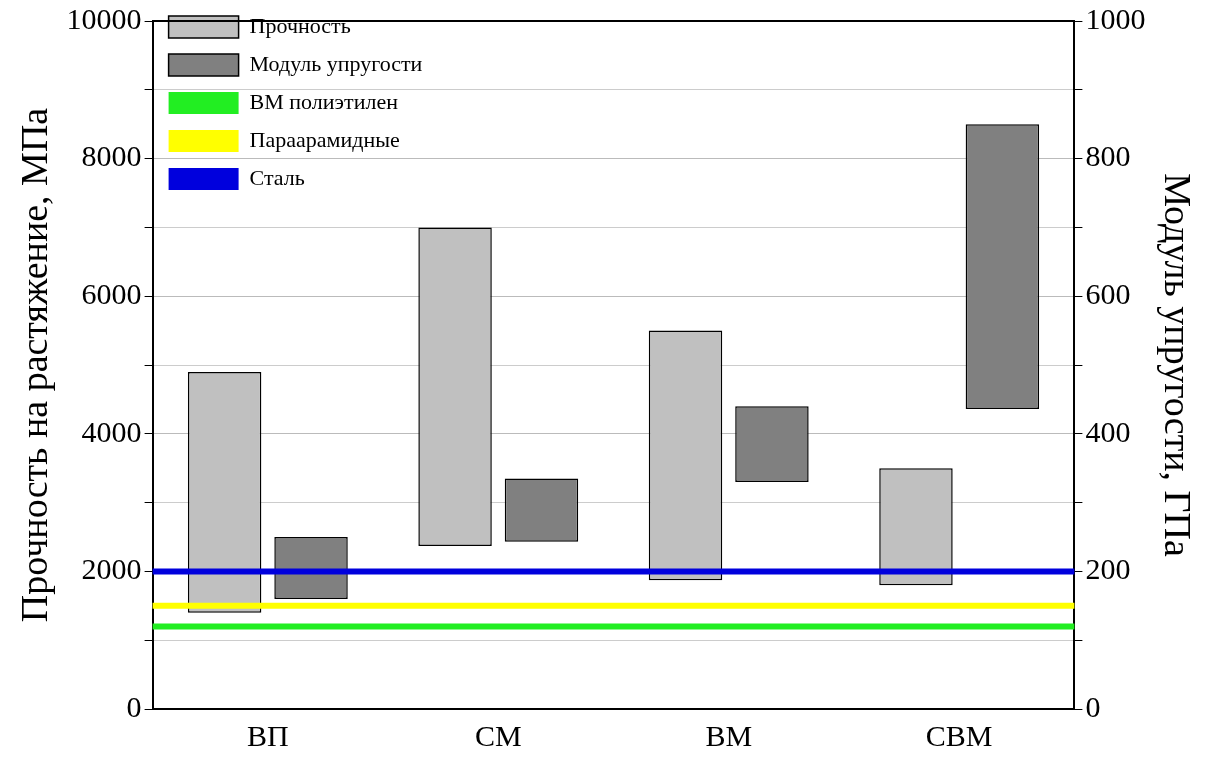 The image size is (1212, 769). Describe the element at coordinates (111, 569) in the screenshot. I see `y-tick-label: 2000` at that location.